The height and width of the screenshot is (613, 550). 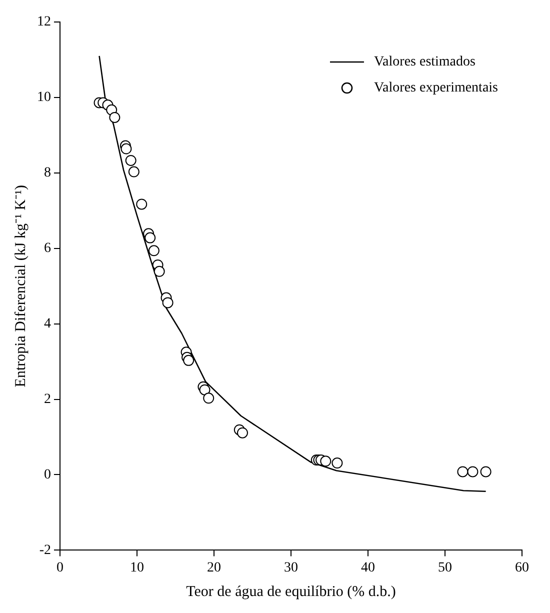 What do you see at coordinates (522, 568) in the screenshot?
I see `x-tick-label: 60` at bounding box center [522, 568].